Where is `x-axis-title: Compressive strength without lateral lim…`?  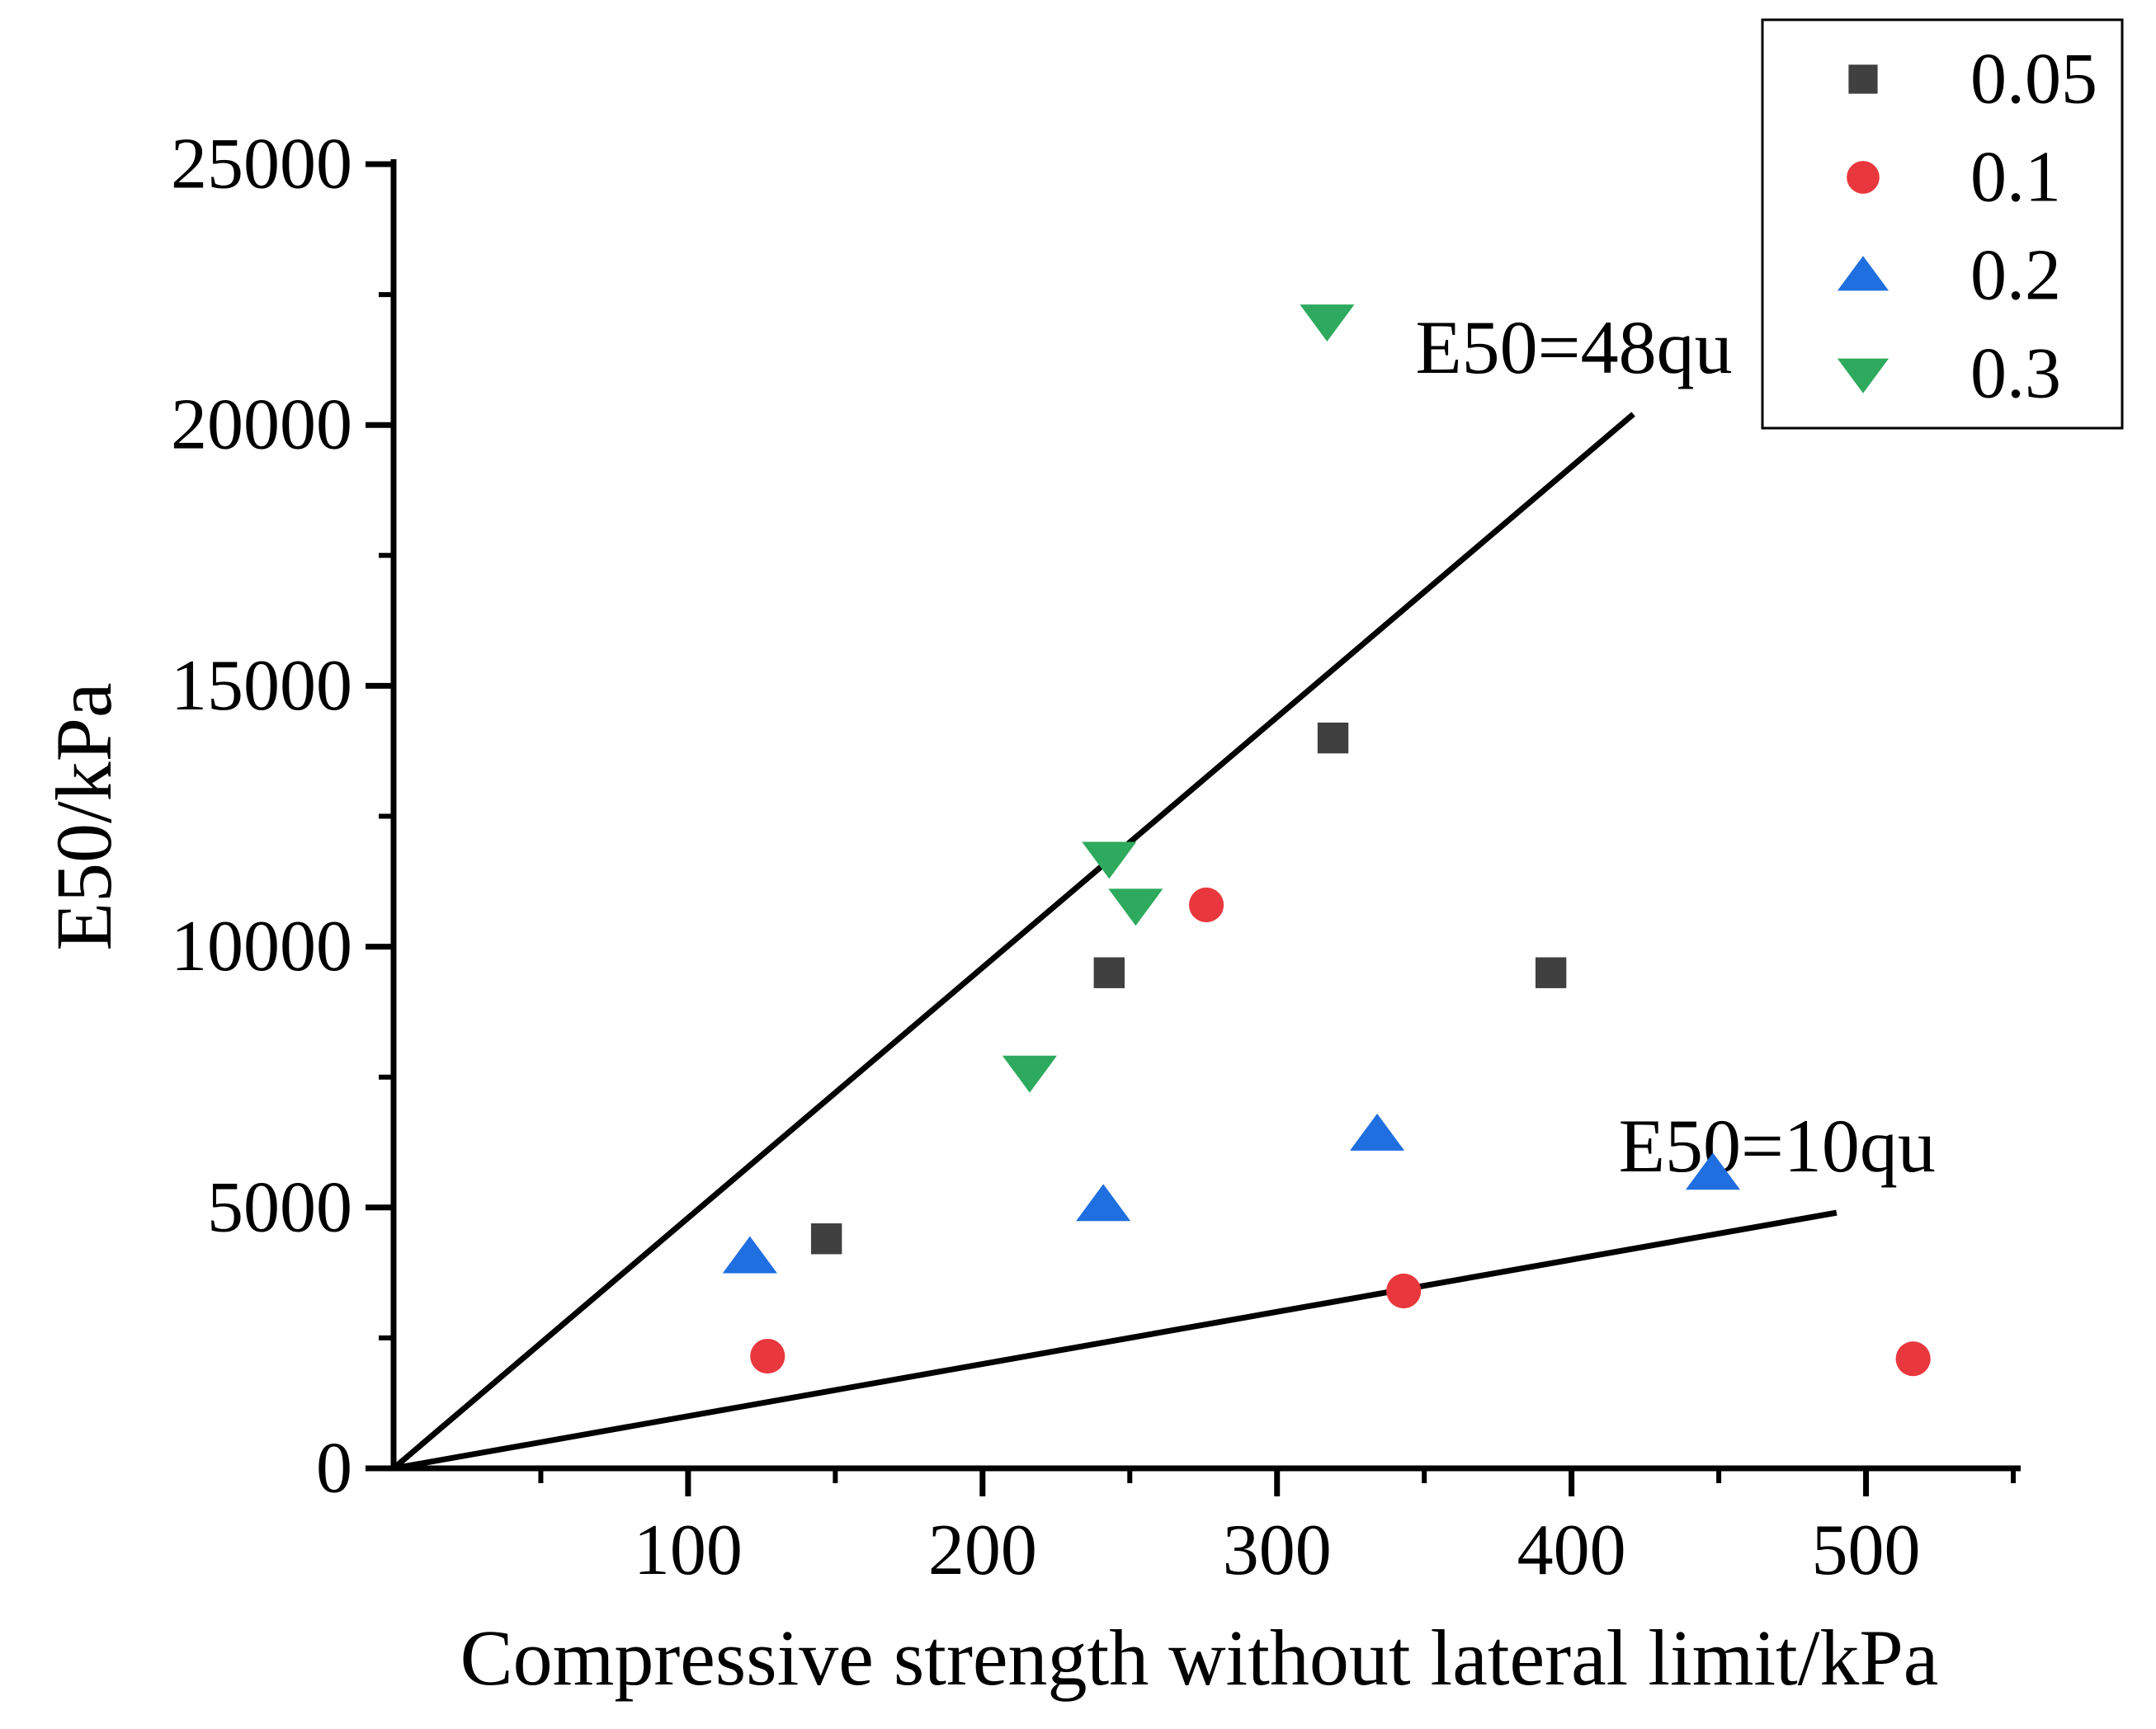 x-axis-title: Compressive strength without lateral lim… is located at coordinates (1199, 1658).